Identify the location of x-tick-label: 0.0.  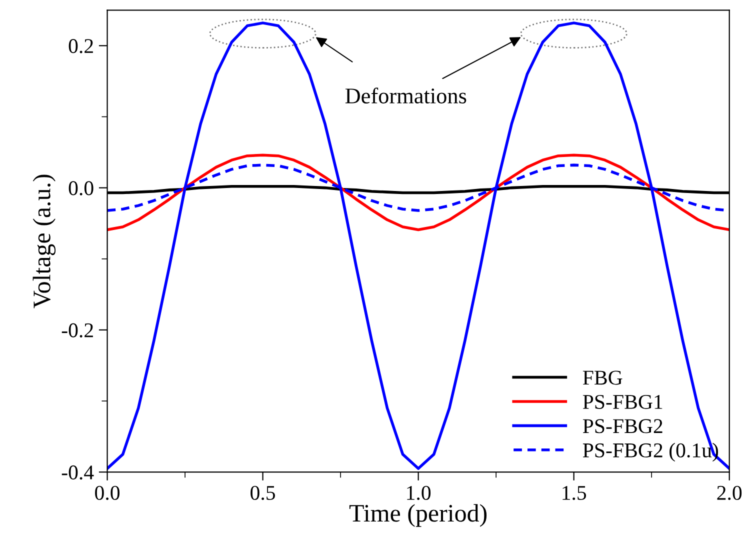
(107, 493).